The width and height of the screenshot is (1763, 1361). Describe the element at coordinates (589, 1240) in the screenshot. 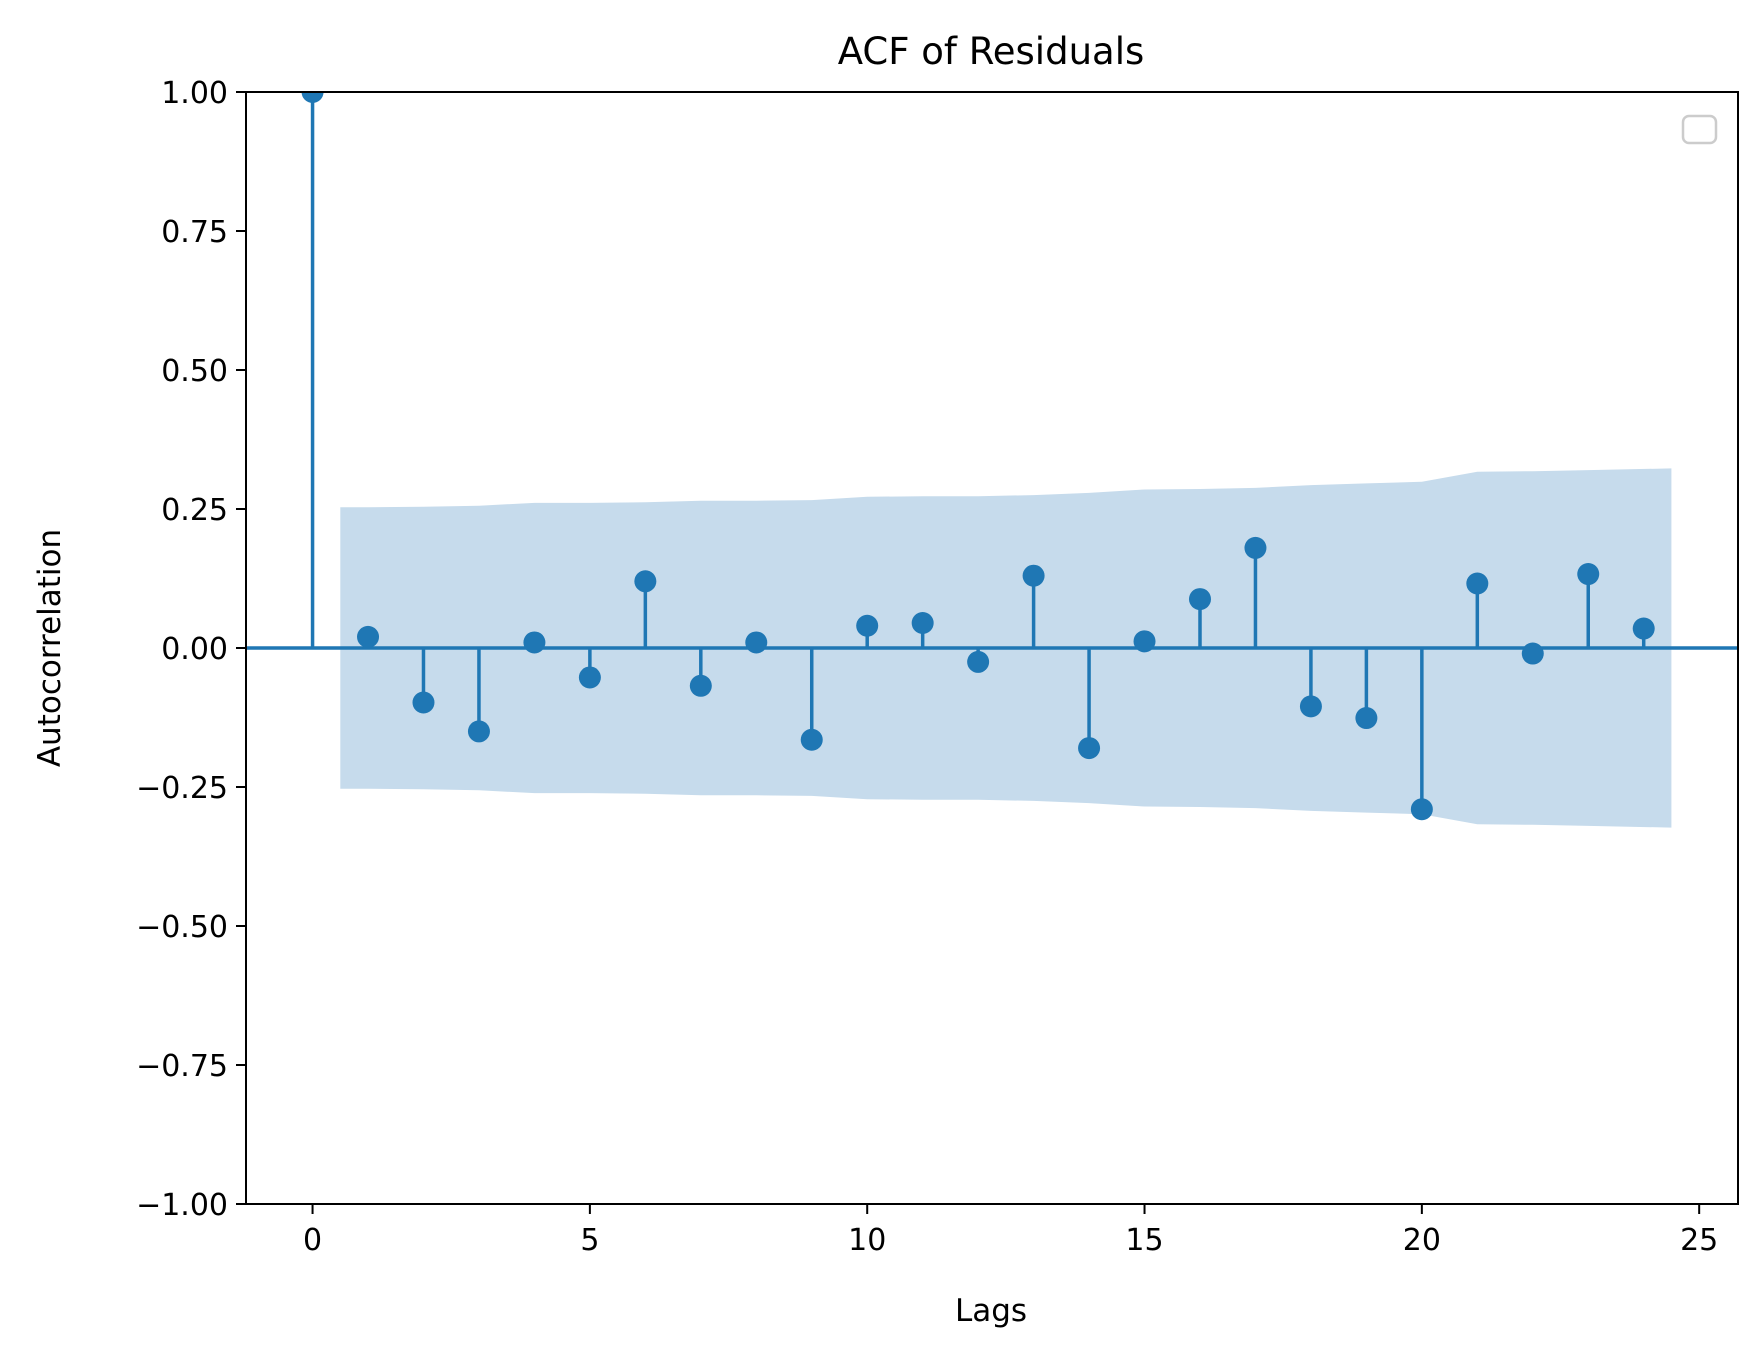

I see `x-tick-label: 5` at that location.